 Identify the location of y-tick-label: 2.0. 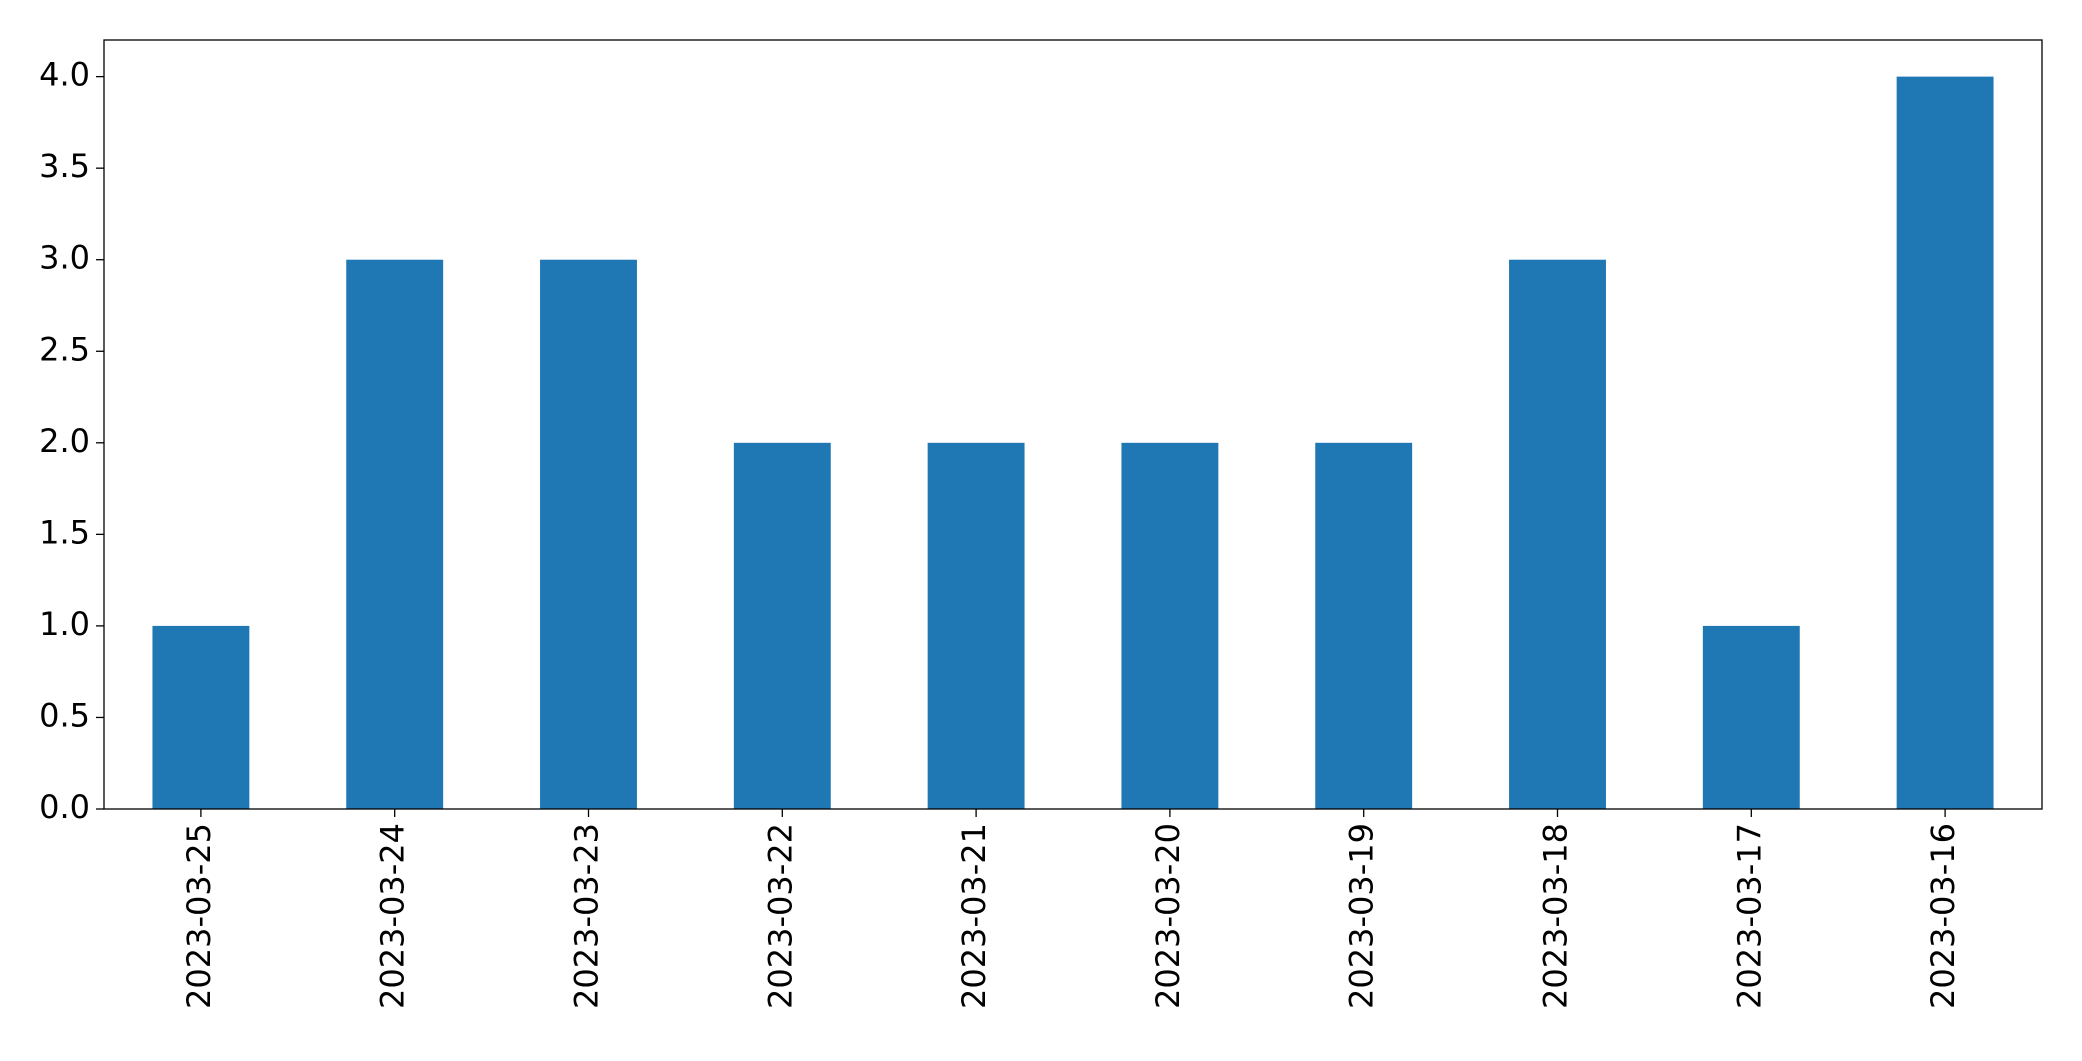
(64, 441).